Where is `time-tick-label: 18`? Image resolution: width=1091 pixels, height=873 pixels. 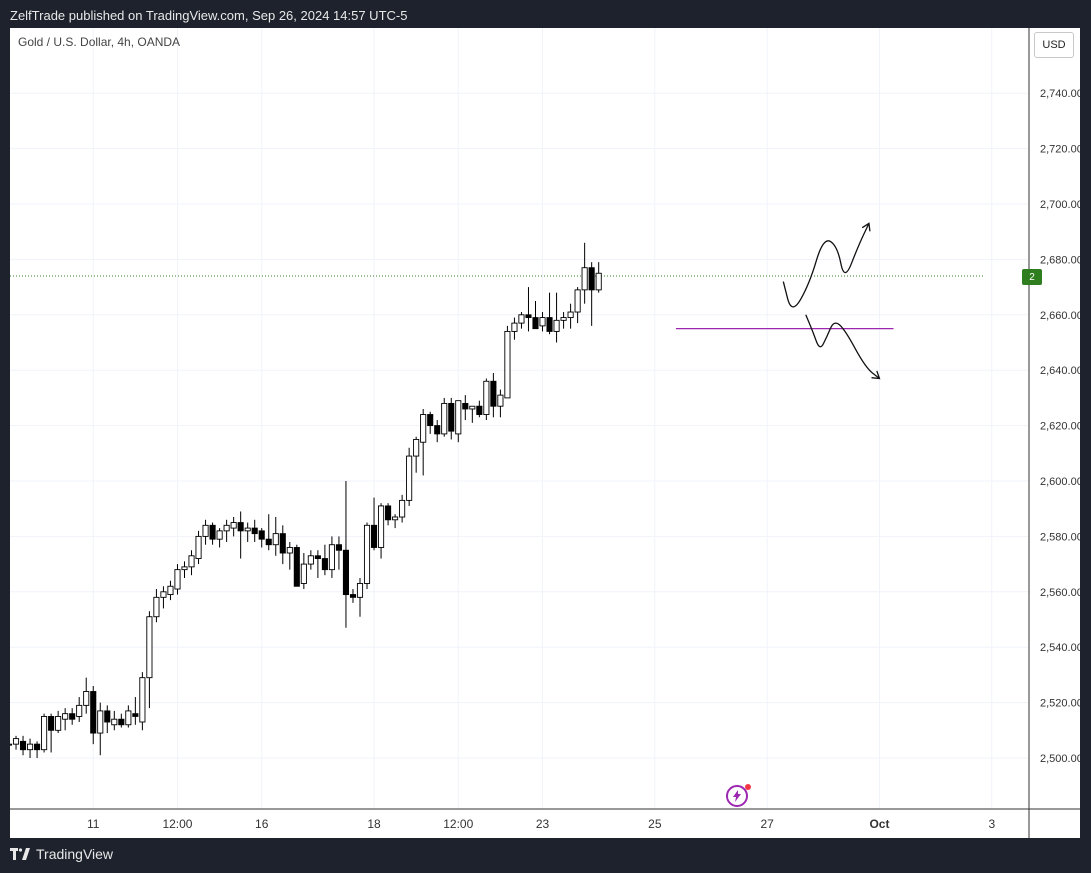
time-tick-label: 18 is located at coordinates (374, 824).